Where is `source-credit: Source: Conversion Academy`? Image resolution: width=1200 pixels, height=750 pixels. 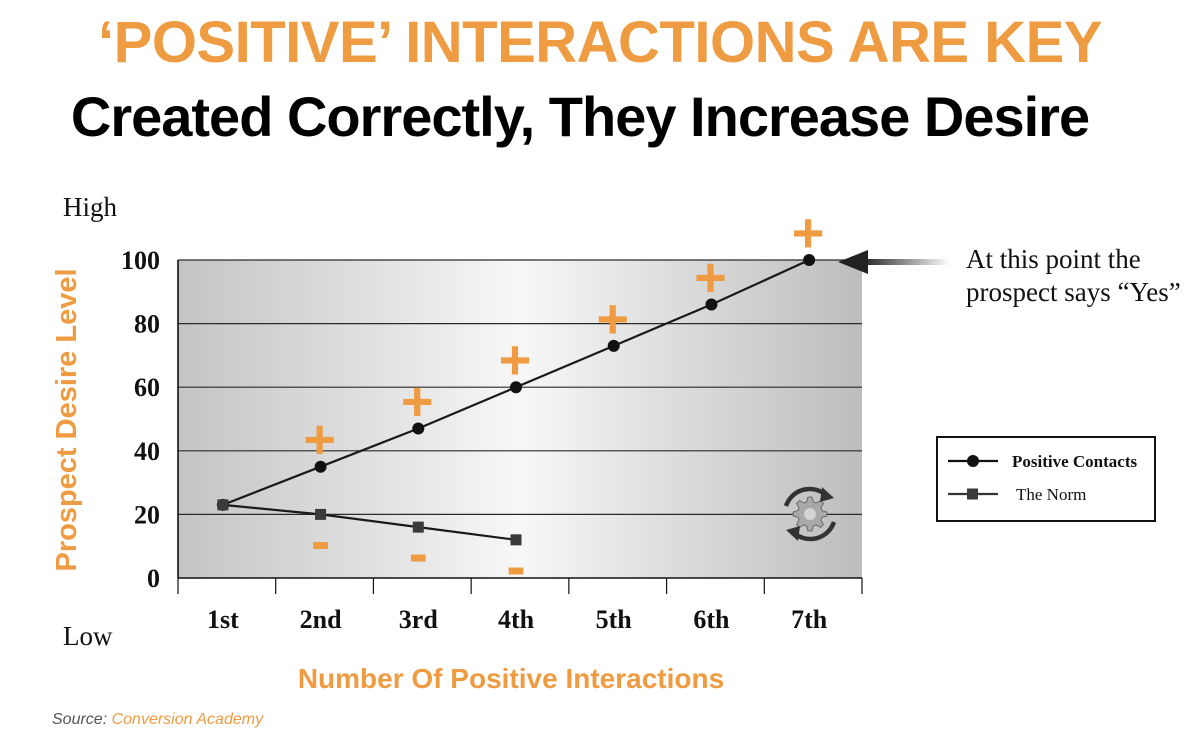 source-credit: Source: Conversion Academy is located at coordinates (157, 720).